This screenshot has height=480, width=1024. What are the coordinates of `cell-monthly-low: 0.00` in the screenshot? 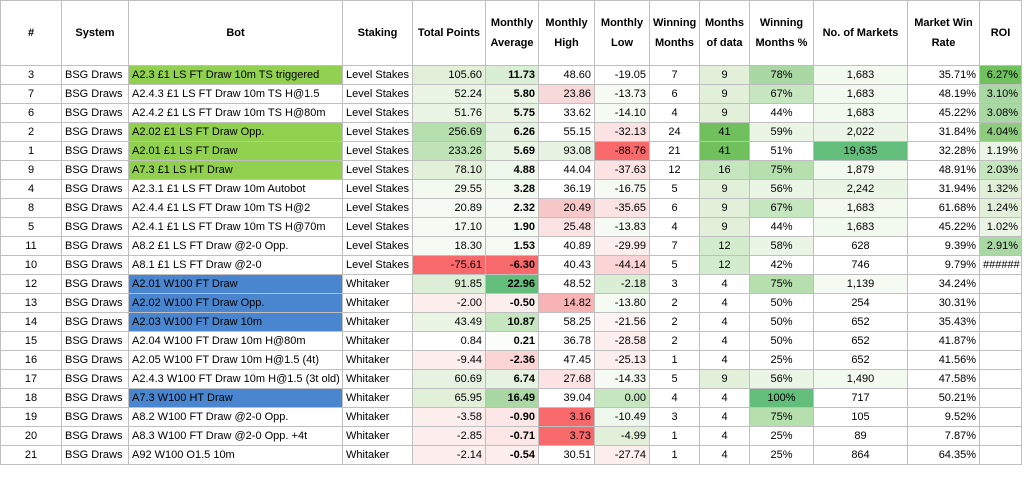 It's located at (622, 398).